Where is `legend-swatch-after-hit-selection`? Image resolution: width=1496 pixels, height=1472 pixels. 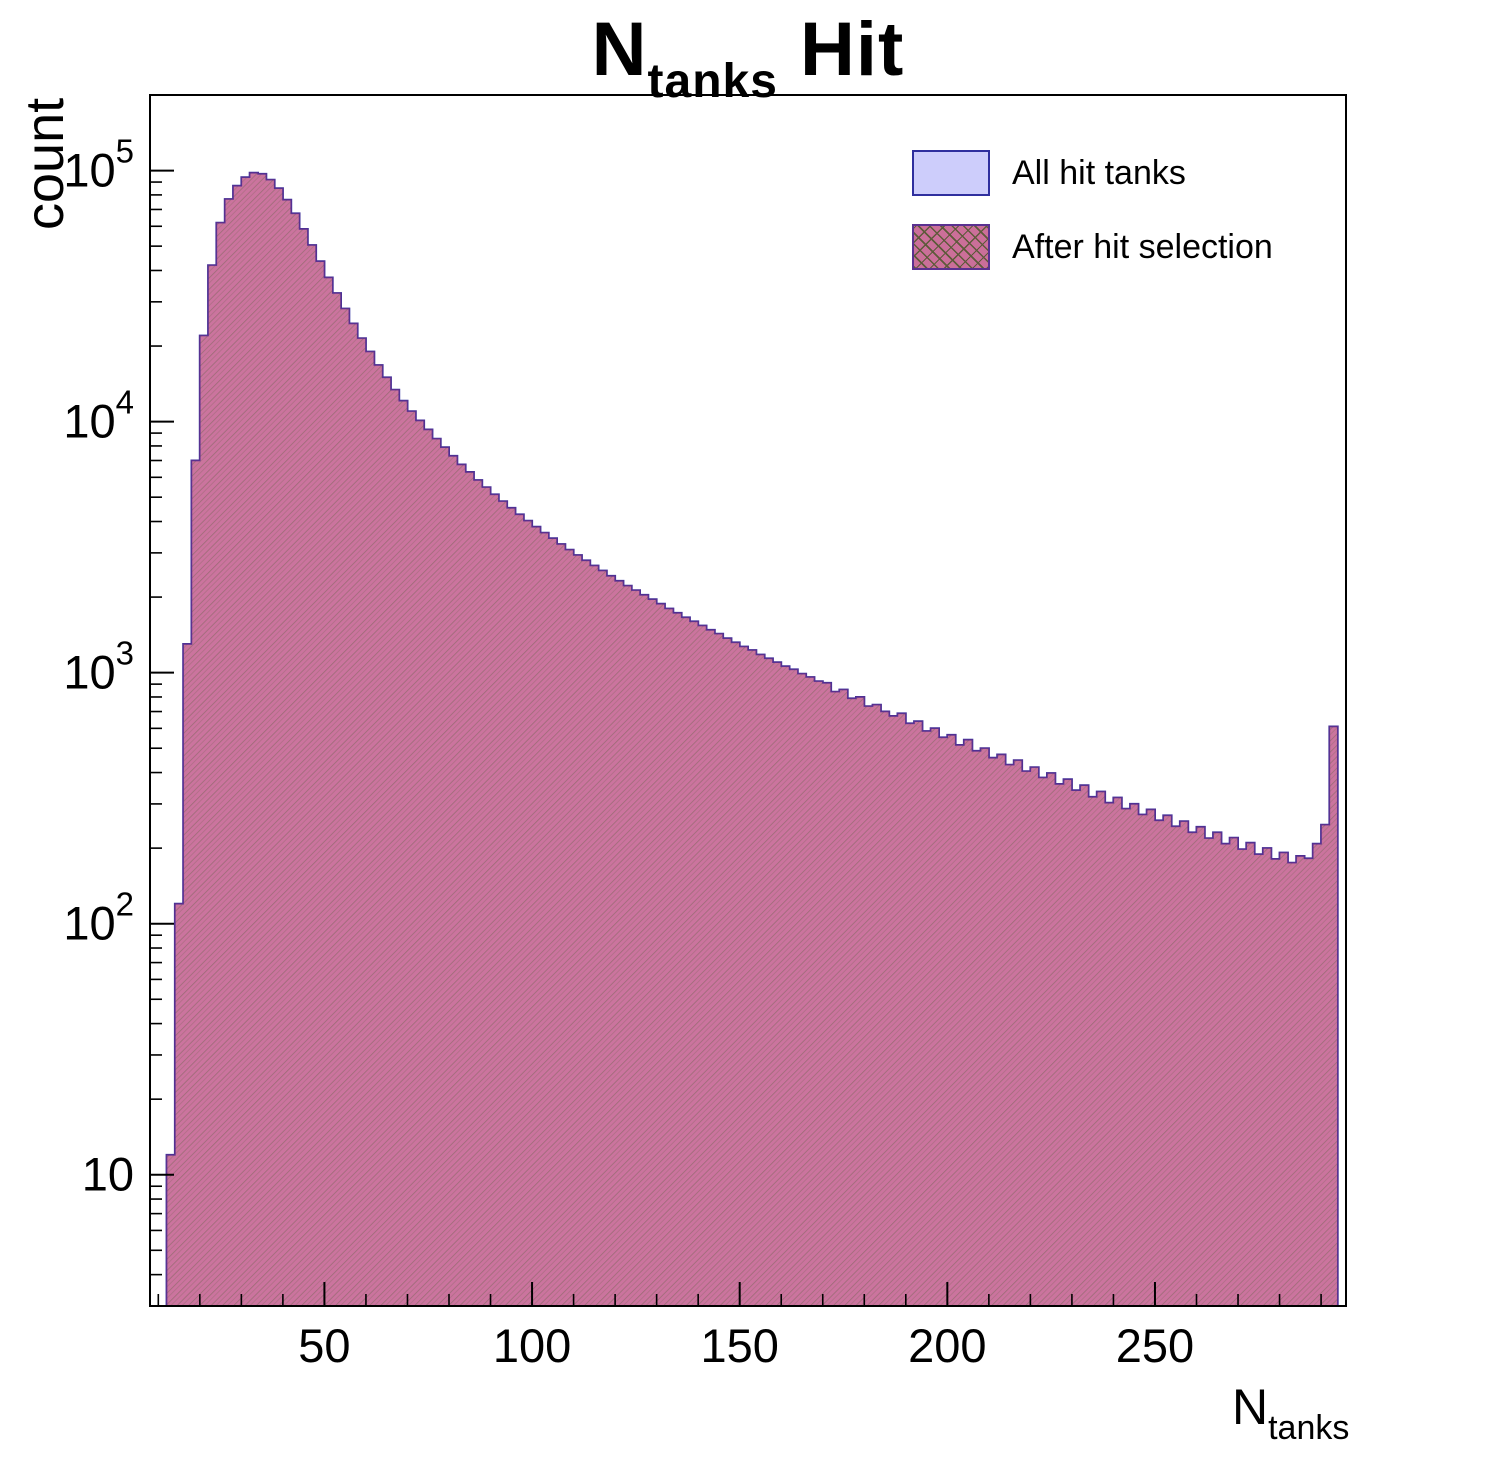 legend-swatch-after-hit-selection is located at coordinates (951, 247).